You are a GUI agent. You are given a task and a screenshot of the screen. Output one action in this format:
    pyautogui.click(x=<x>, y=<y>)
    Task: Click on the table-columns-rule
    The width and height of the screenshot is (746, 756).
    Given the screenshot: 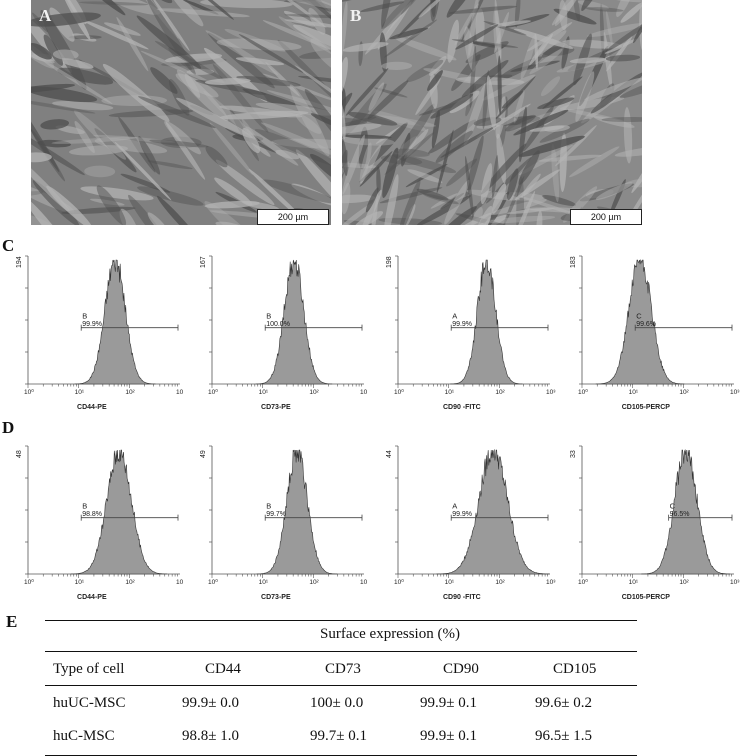 What is the action you would take?
    pyautogui.click(x=341, y=685)
    